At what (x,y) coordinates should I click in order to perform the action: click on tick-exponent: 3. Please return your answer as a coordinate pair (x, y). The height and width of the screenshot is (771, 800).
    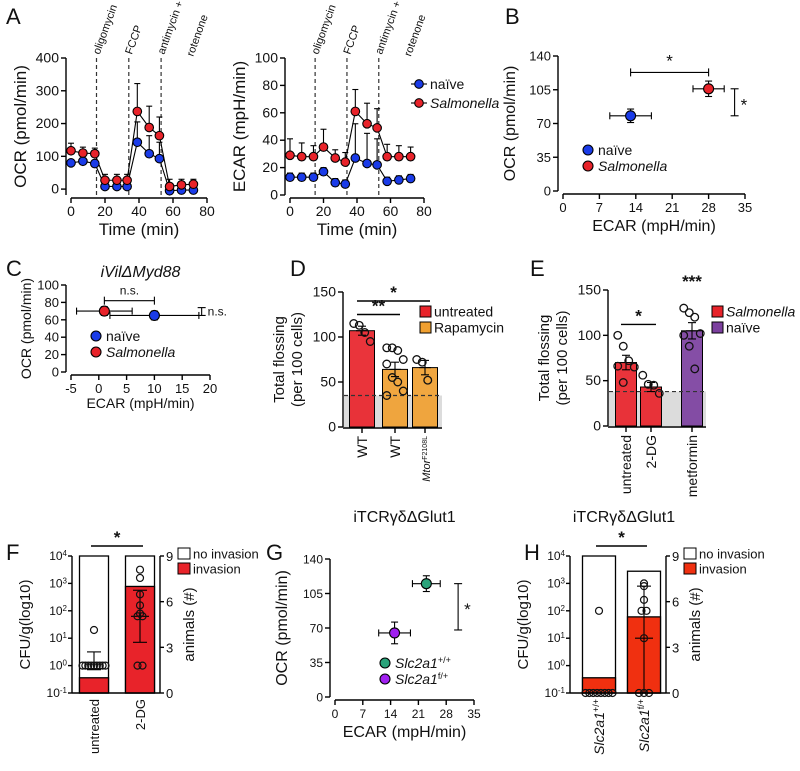
    Looking at the image, I should click on (563, 580).